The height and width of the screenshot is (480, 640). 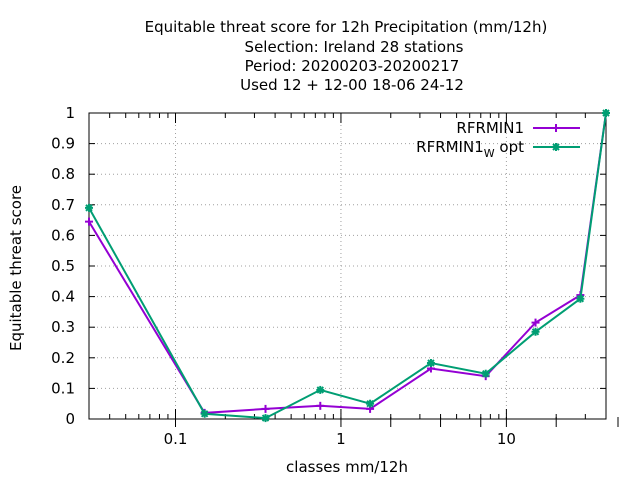 What do you see at coordinates (70, 113) in the screenshot?
I see `y-tick-label: 1` at bounding box center [70, 113].